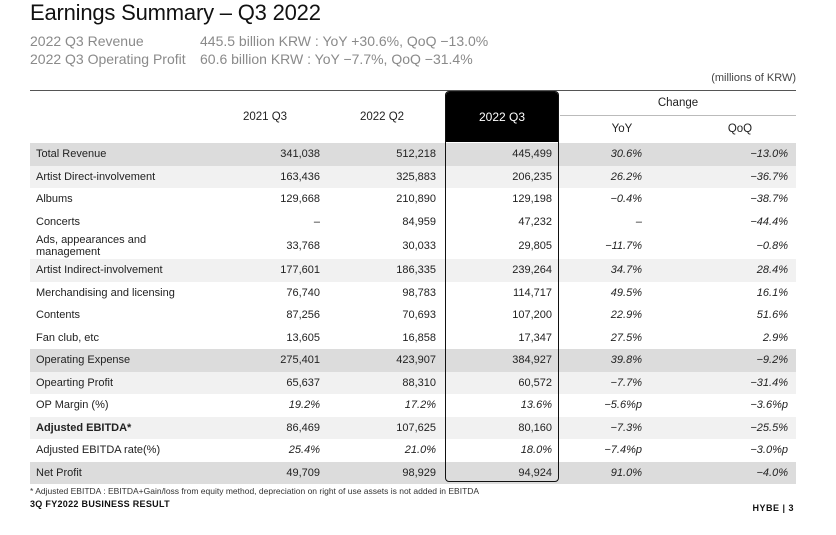  Describe the element at coordinates (303, 337) in the screenshot. I see `cell-2021-q3: 13,605` at that location.